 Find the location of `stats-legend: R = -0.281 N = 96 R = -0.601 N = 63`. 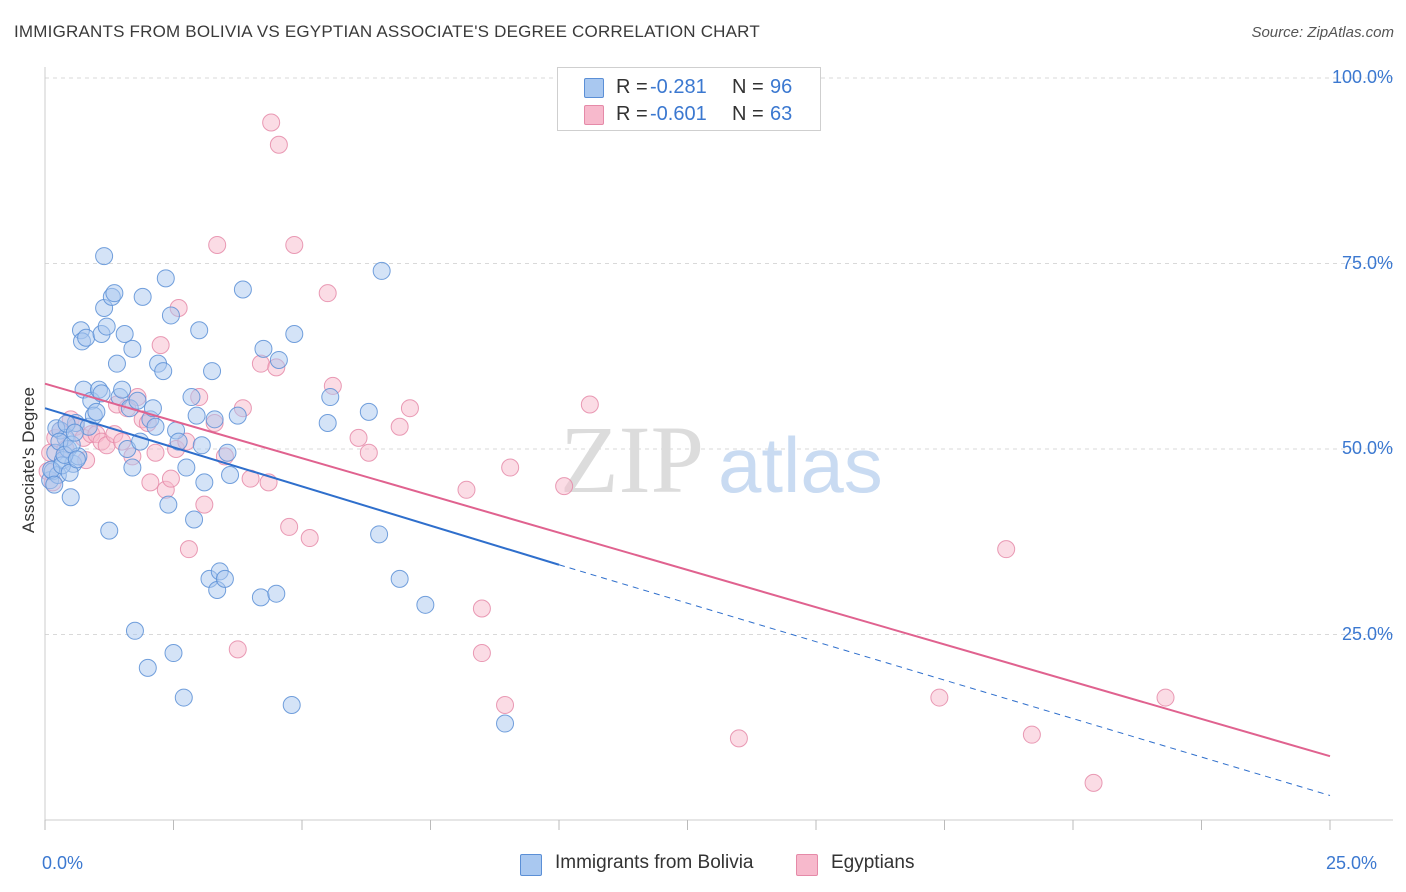

stats-legend: R = -0.281 N = 96 R = -0.601 N = 63 is located at coordinates (689, 99).